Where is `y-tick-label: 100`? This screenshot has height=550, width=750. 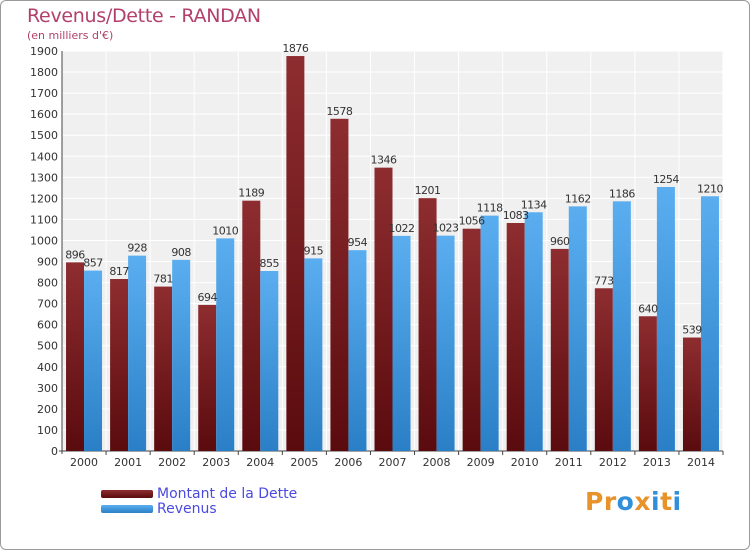
y-tick-label: 100 is located at coordinates (47, 430).